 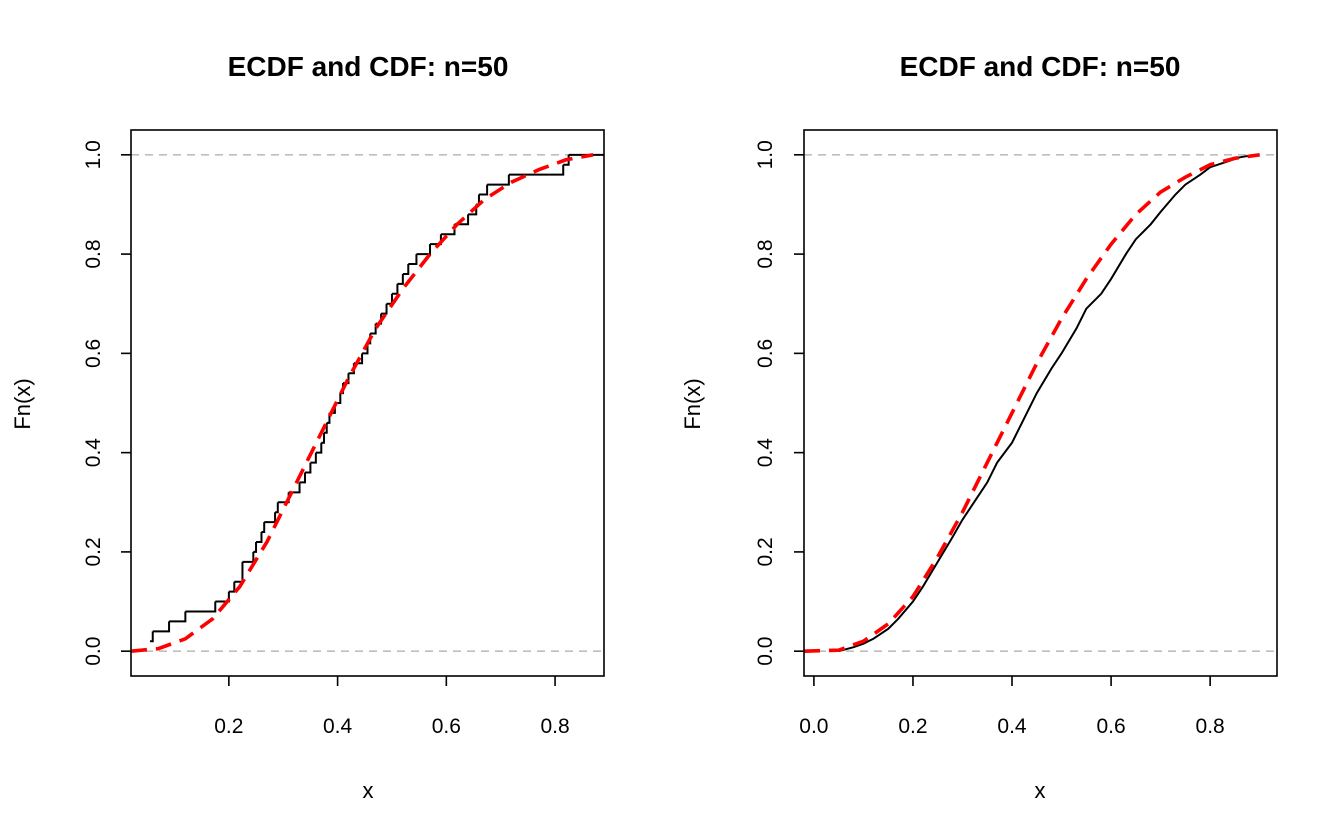 What do you see at coordinates (813, 726) in the screenshot?
I see `x-tick-label: 0.0` at bounding box center [813, 726].